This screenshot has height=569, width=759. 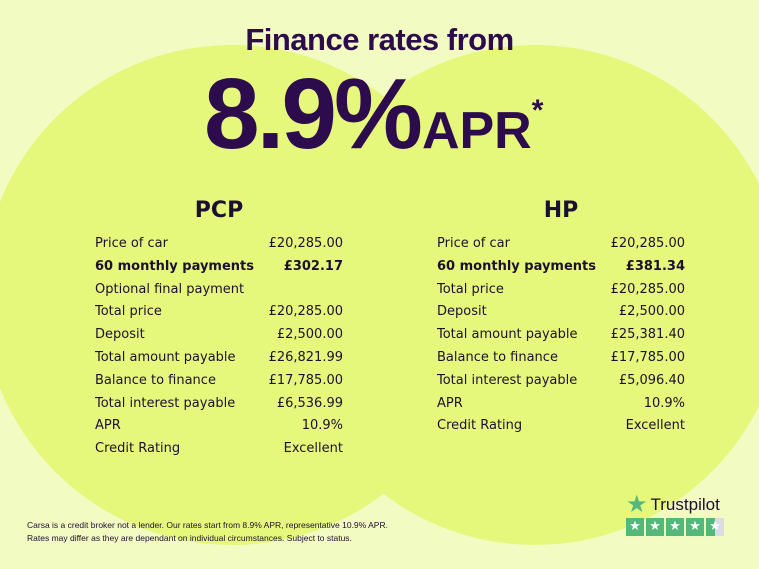 What do you see at coordinates (655, 266) in the screenshot?
I see `row-value: £381.34` at bounding box center [655, 266].